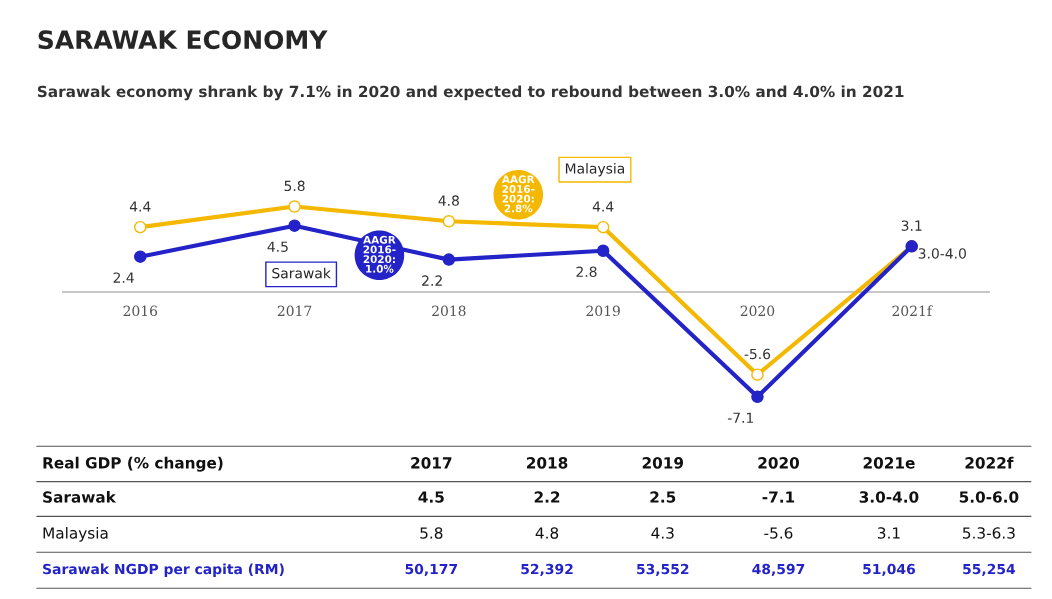 This screenshot has height=599, width=1052. What do you see at coordinates (518, 194) in the screenshot?
I see `annotation: AAGR 2016- 2020: 2.8%` at bounding box center [518, 194].